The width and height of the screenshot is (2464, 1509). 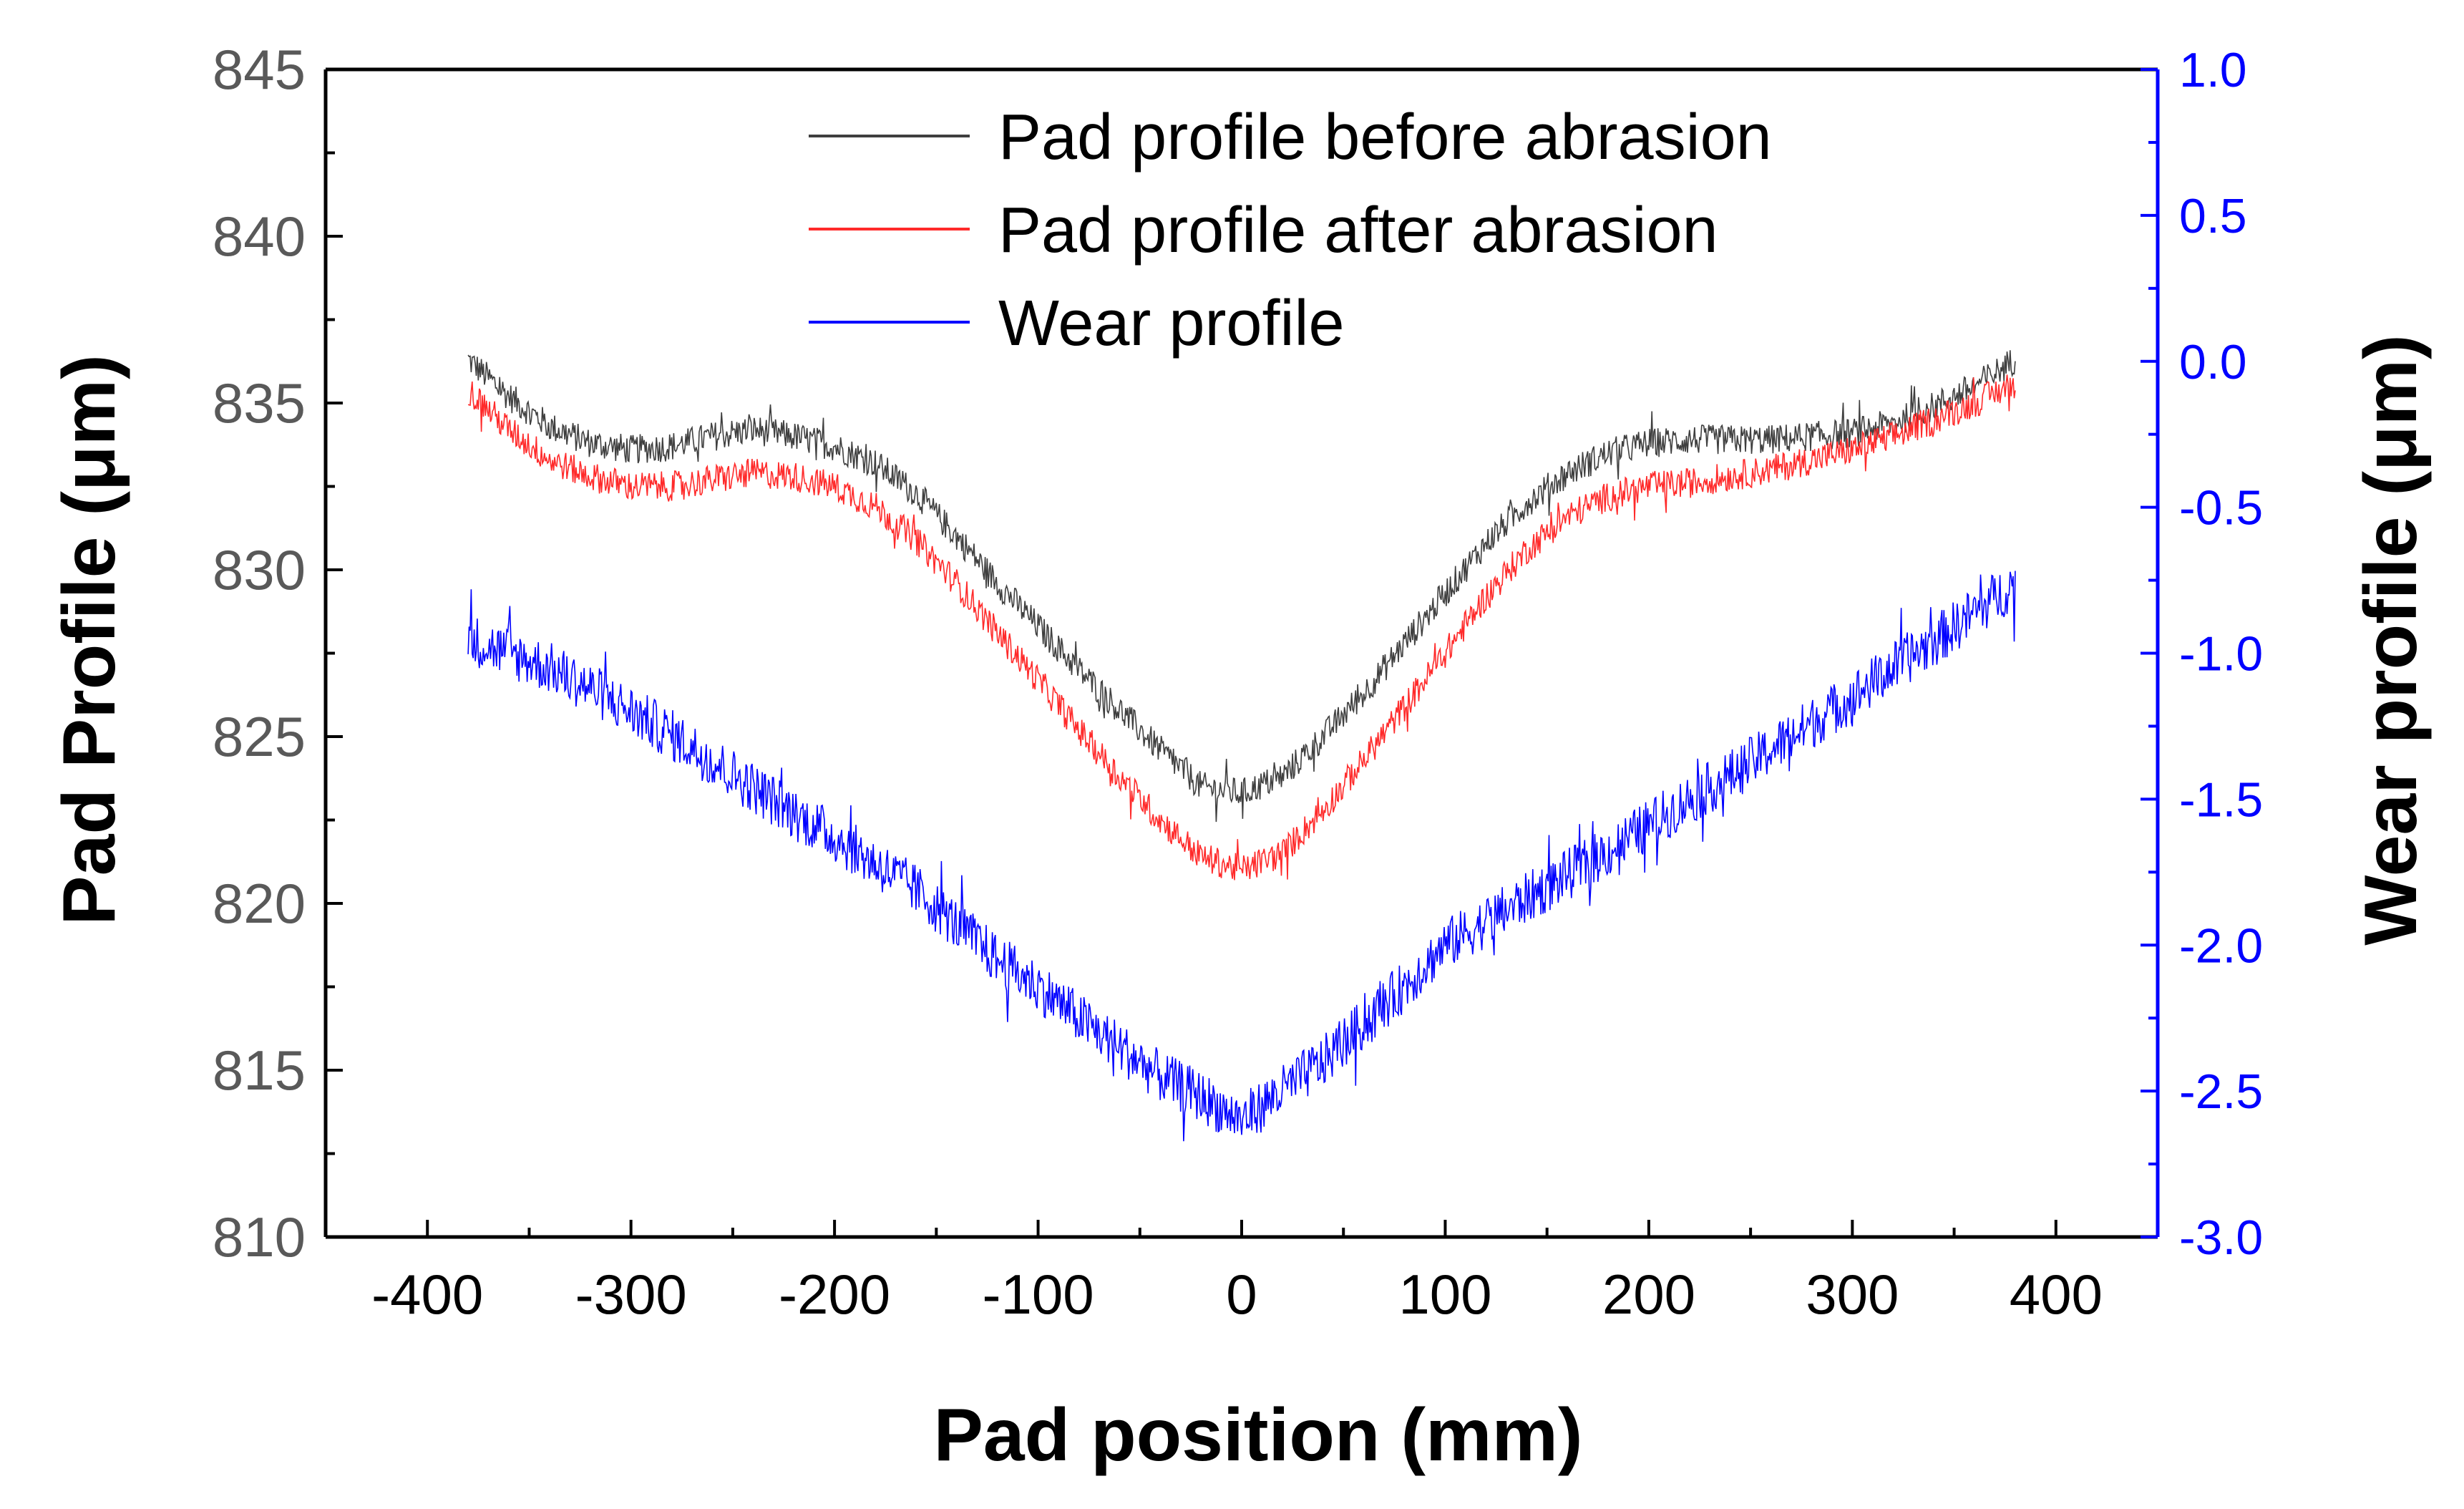 I want to click on x-tick-label: 0, so click(x=1241, y=1294).